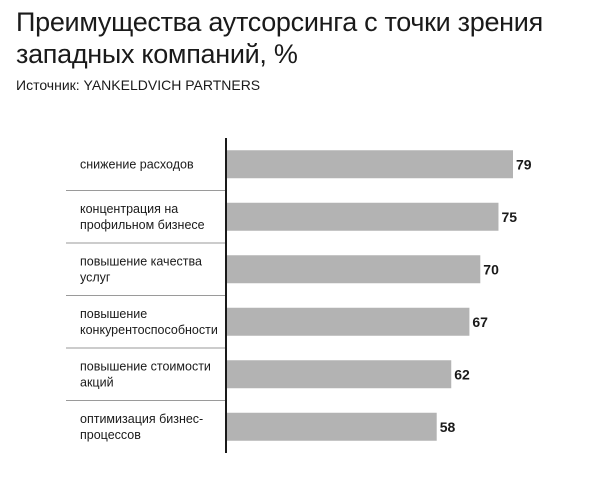  I want to click on category-label: конкурентоспособности, so click(149, 330).